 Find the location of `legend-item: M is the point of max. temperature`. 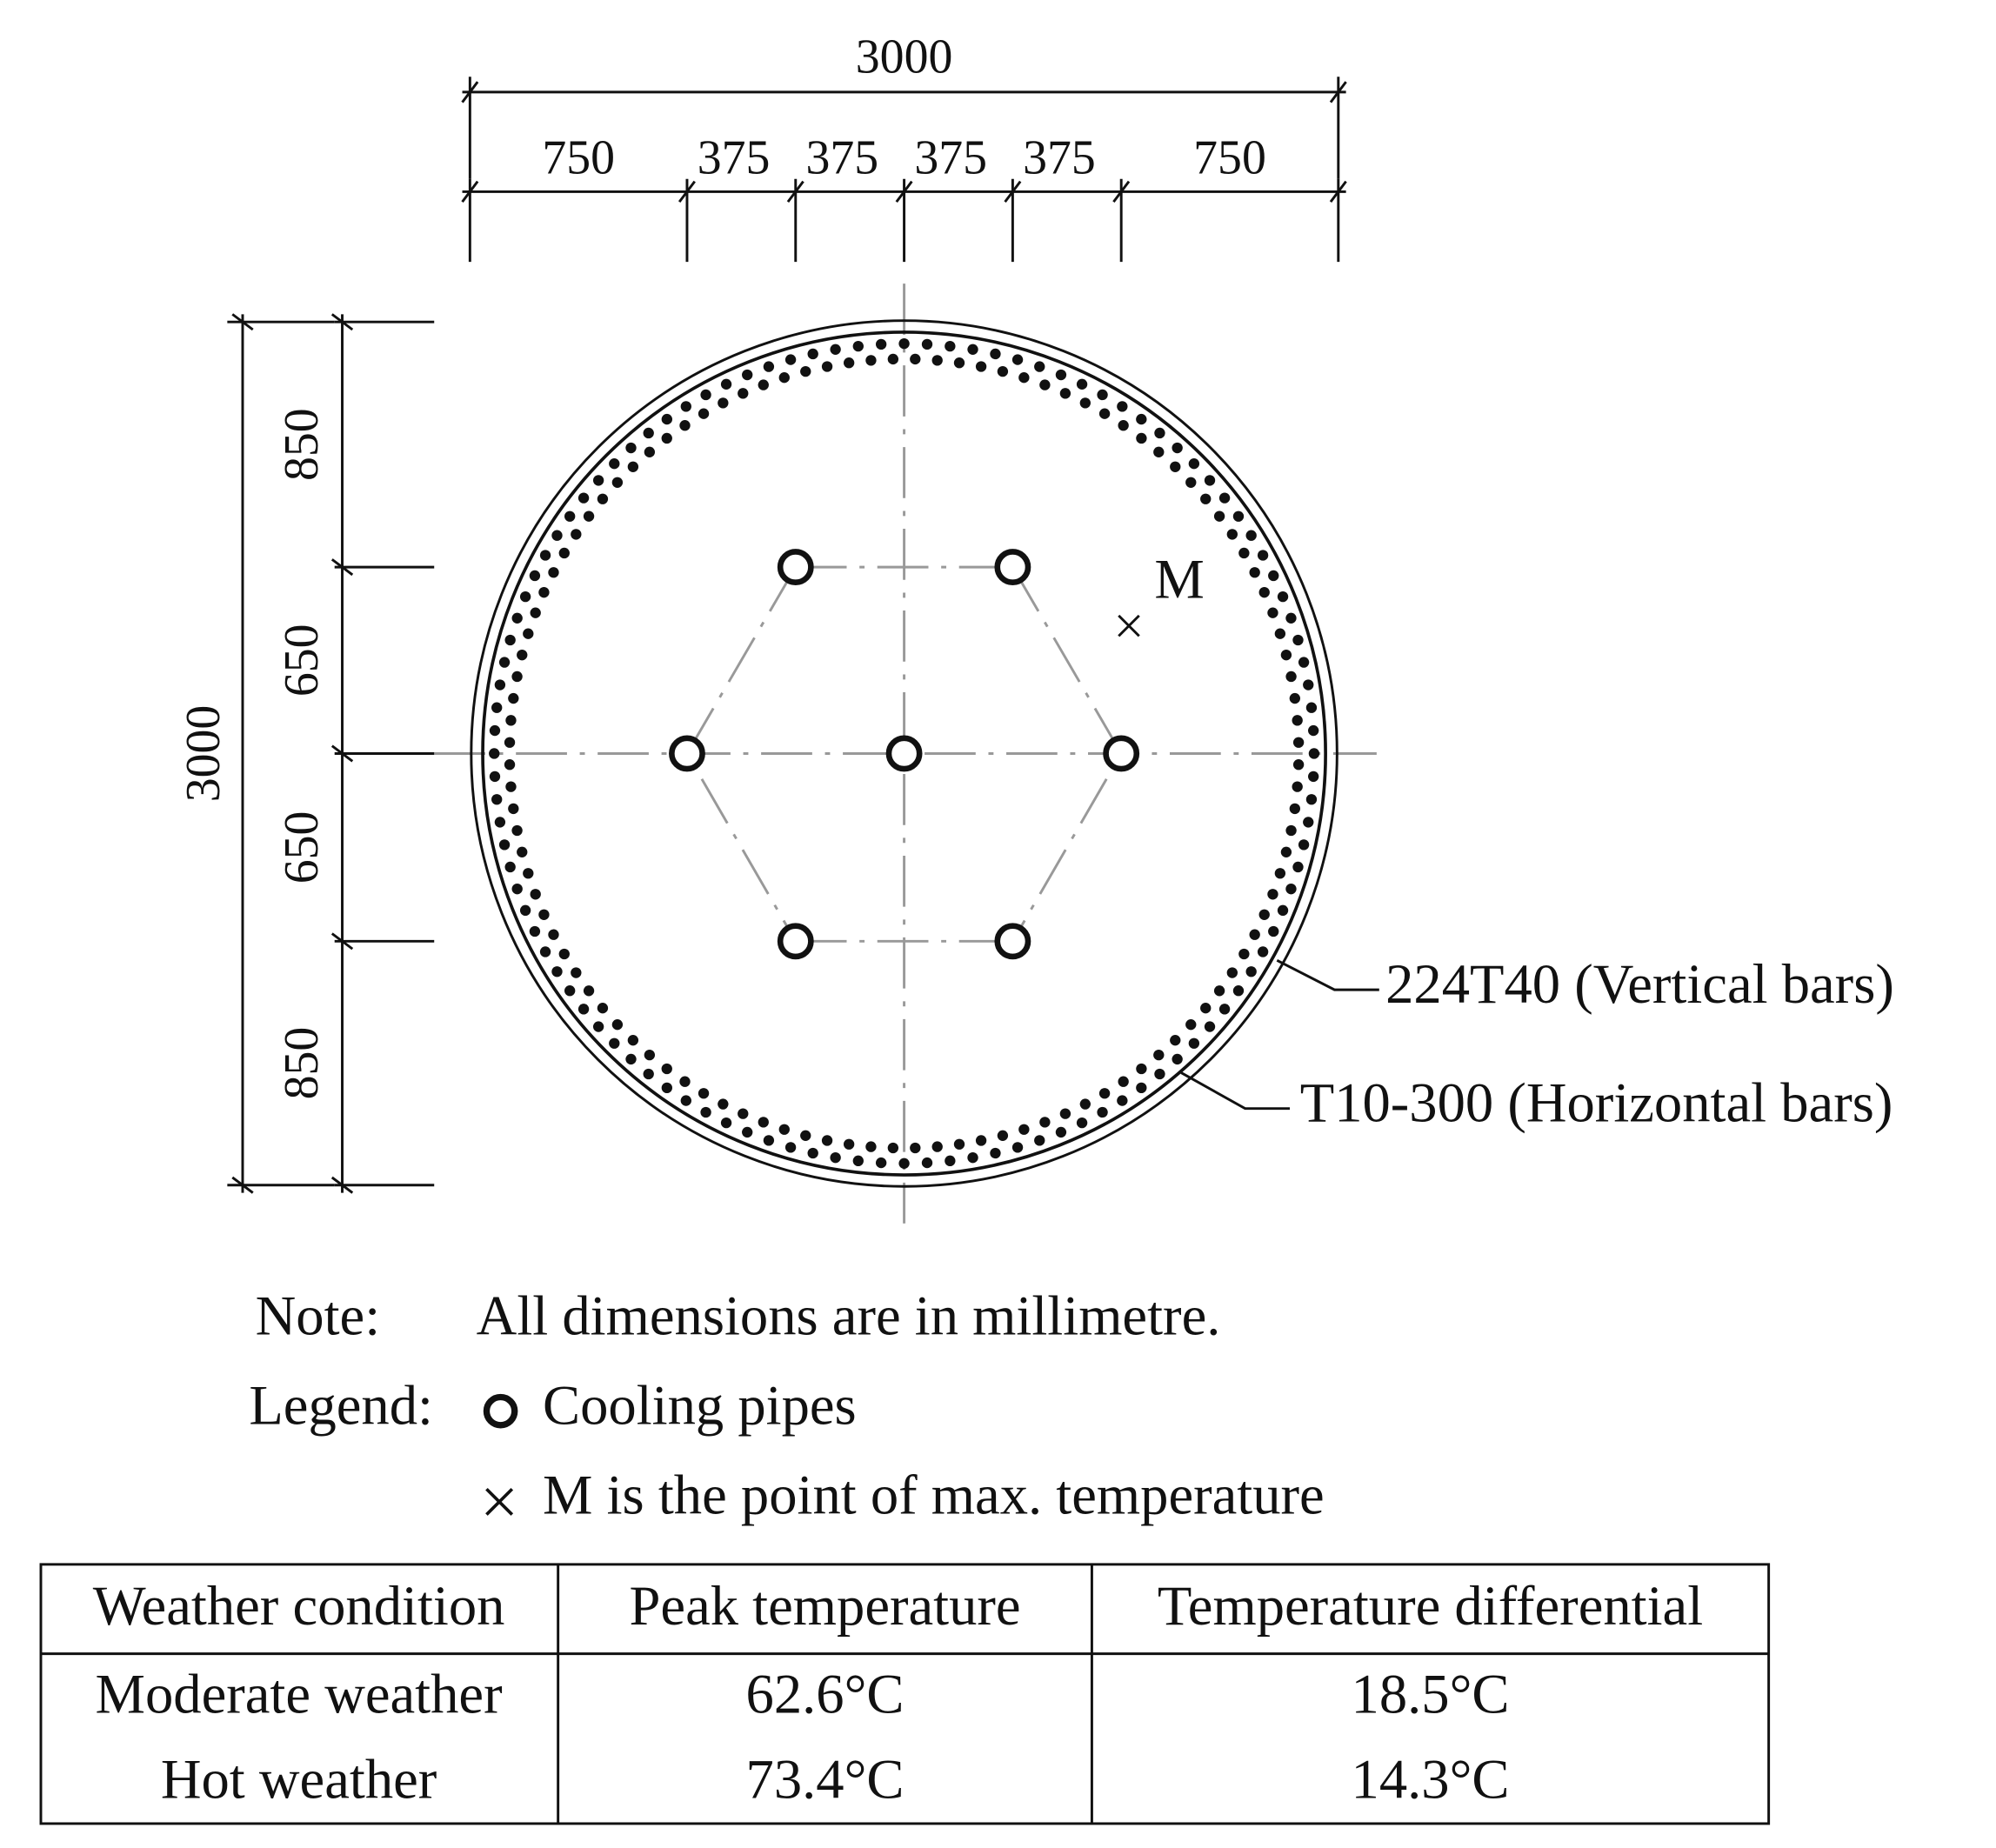

legend-item: M is the point of max. temperature is located at coordinates (934, 1494).